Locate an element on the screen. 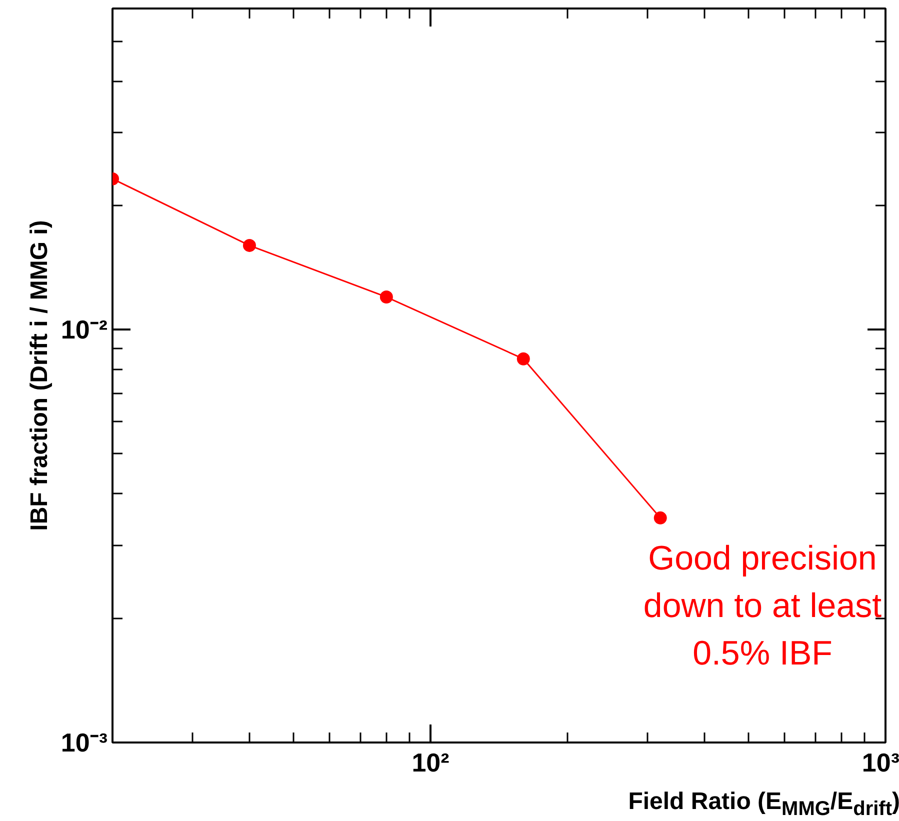 The image size is (899, 821). x-tick-label: 10² is located at coordinates (431, 763).